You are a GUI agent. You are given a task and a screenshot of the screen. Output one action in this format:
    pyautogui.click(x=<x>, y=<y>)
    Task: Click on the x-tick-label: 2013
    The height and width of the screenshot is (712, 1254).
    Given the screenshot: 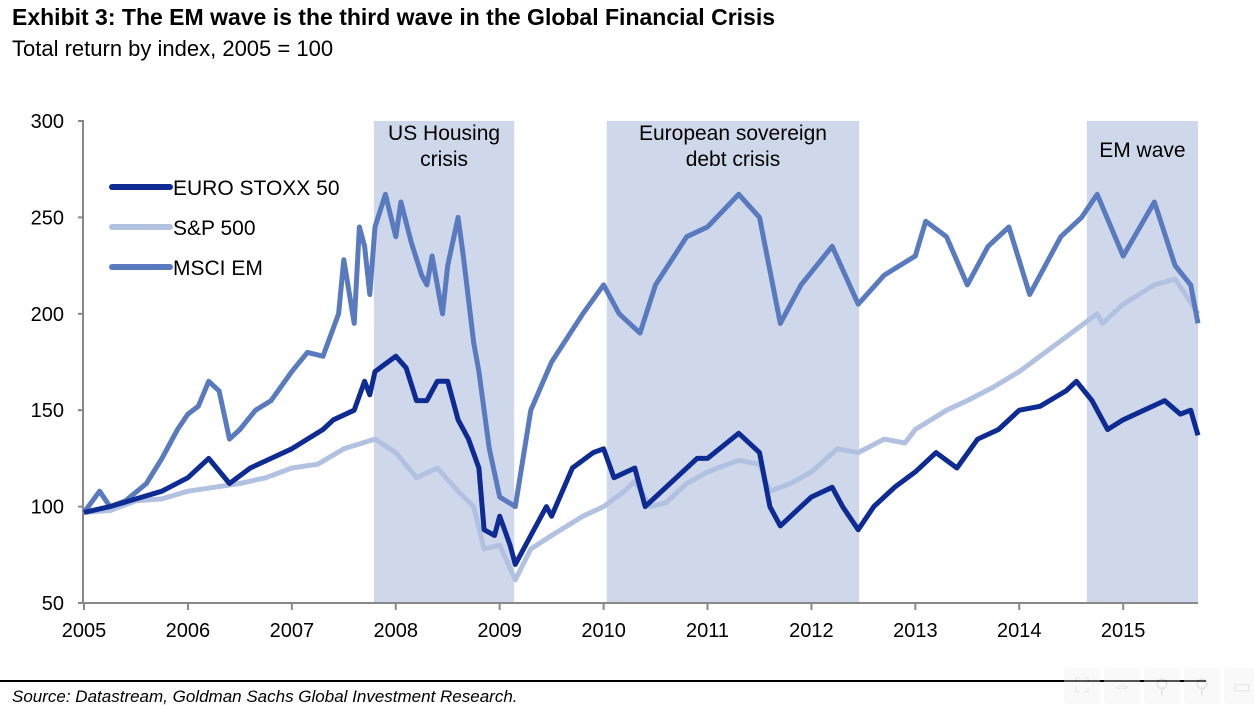 What is the action you would take?
    pyautogui.click(x=915, y=631)
    